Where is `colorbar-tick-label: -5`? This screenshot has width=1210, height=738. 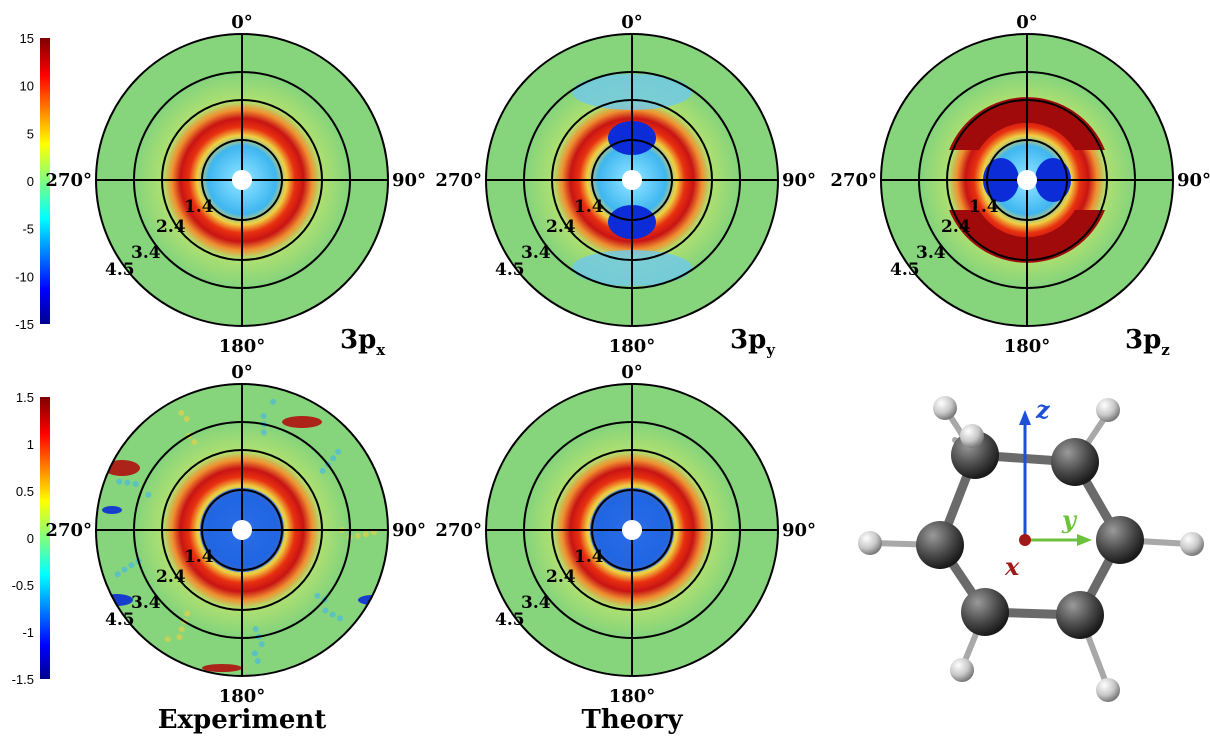 colorbar-tick-label: -5 is located at coordinates (28, 229).